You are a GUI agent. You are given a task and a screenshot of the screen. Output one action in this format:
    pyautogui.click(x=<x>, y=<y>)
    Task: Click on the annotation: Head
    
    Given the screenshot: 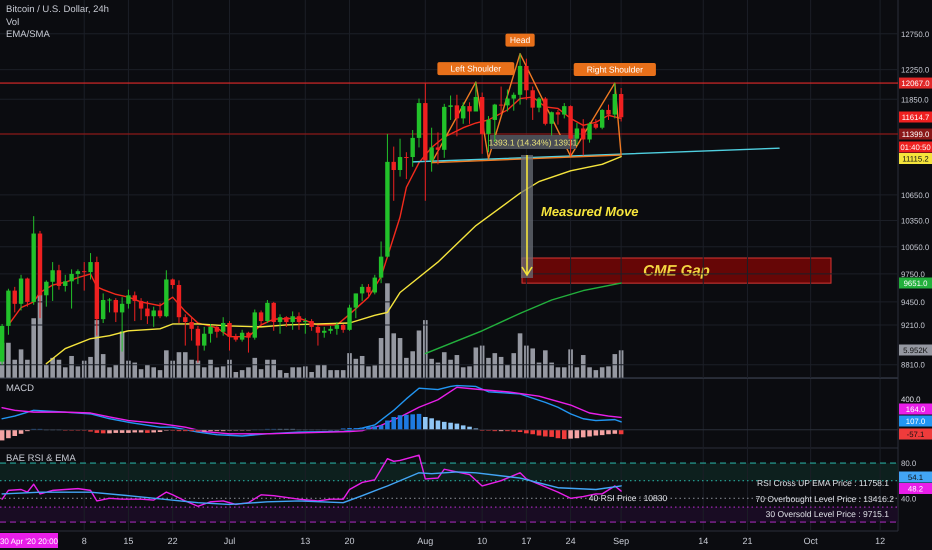 What is the action you would take?
    pyautogui.click(x=520, y=40)
    